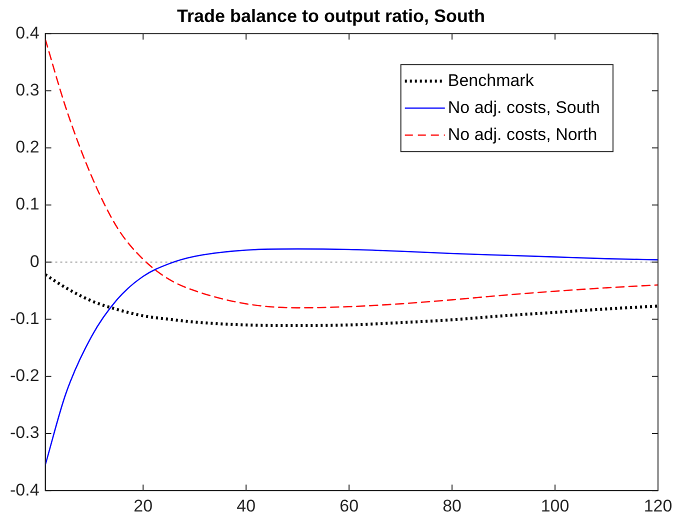 This screenshot has width=680, height=527. I want to click on x-tick-label: 20, so click(143, 506).